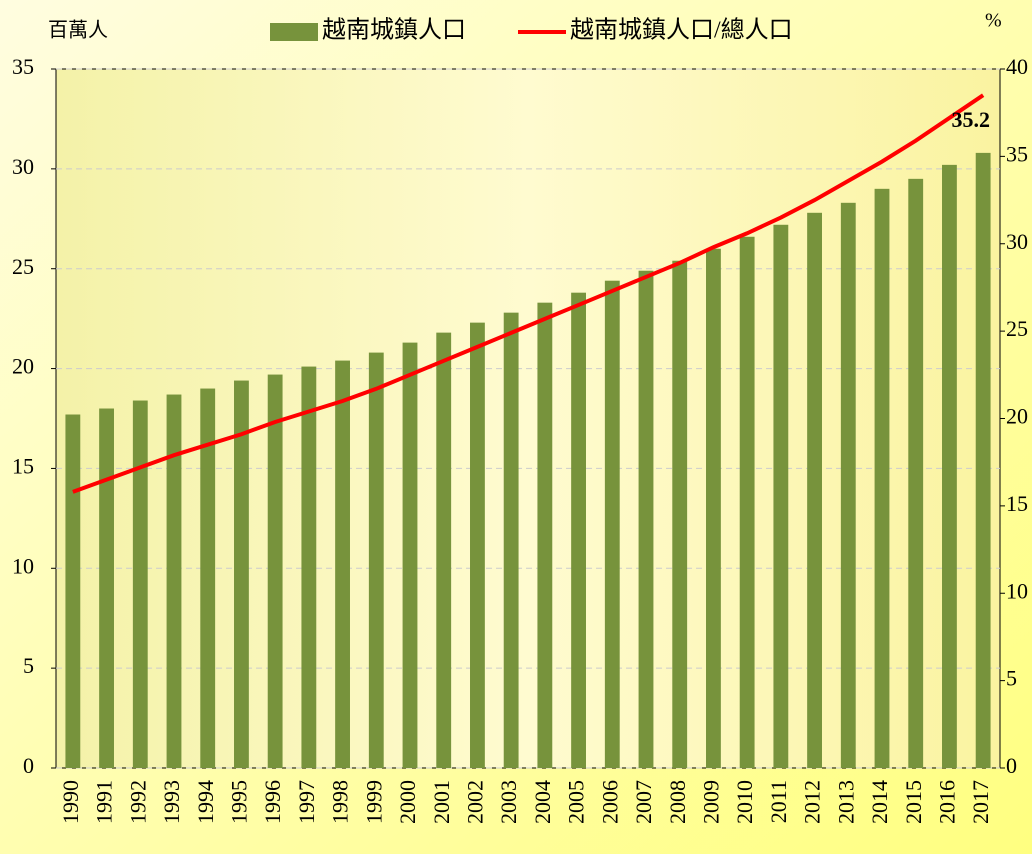 The image size is (1032, 854). Describe the element at coordinates (23, 166) in the screenshot. I see `y-tick-label: 30` at that location.